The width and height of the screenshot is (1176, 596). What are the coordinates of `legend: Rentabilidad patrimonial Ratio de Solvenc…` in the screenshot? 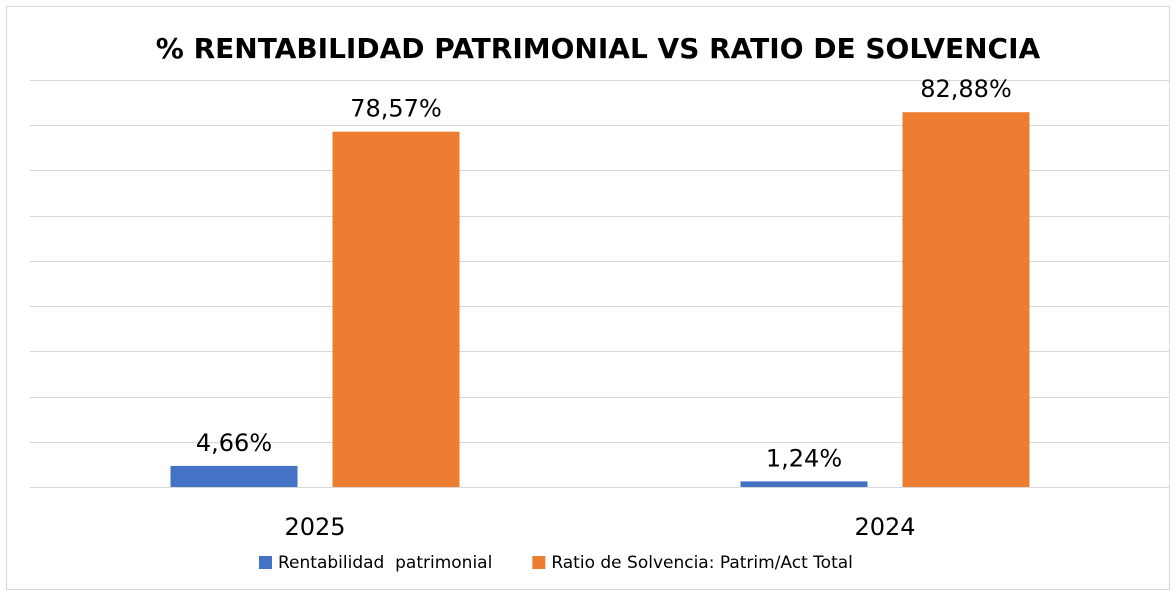 It's located at (556, 563).